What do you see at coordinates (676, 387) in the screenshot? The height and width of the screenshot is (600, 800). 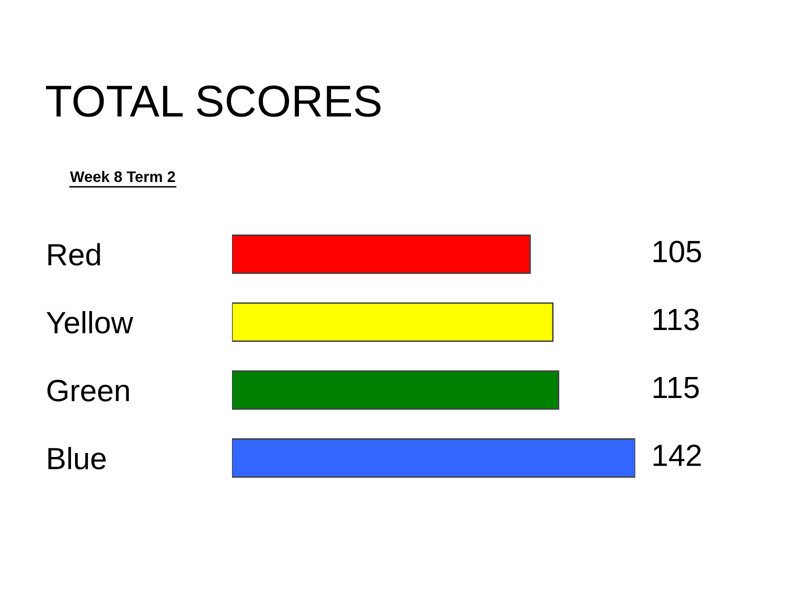 I see `data-label: 115` at bounding box center [676, 387].